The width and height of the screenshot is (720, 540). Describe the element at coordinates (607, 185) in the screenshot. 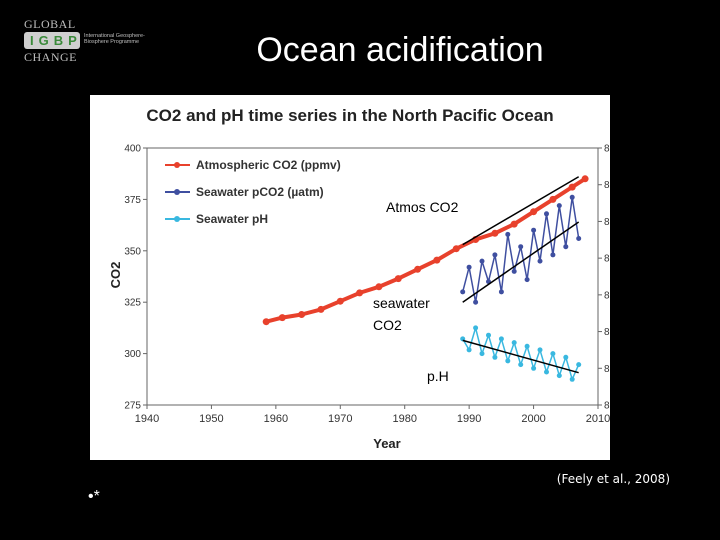

I see `y-right-tick-label-6: 8.33` at that location.